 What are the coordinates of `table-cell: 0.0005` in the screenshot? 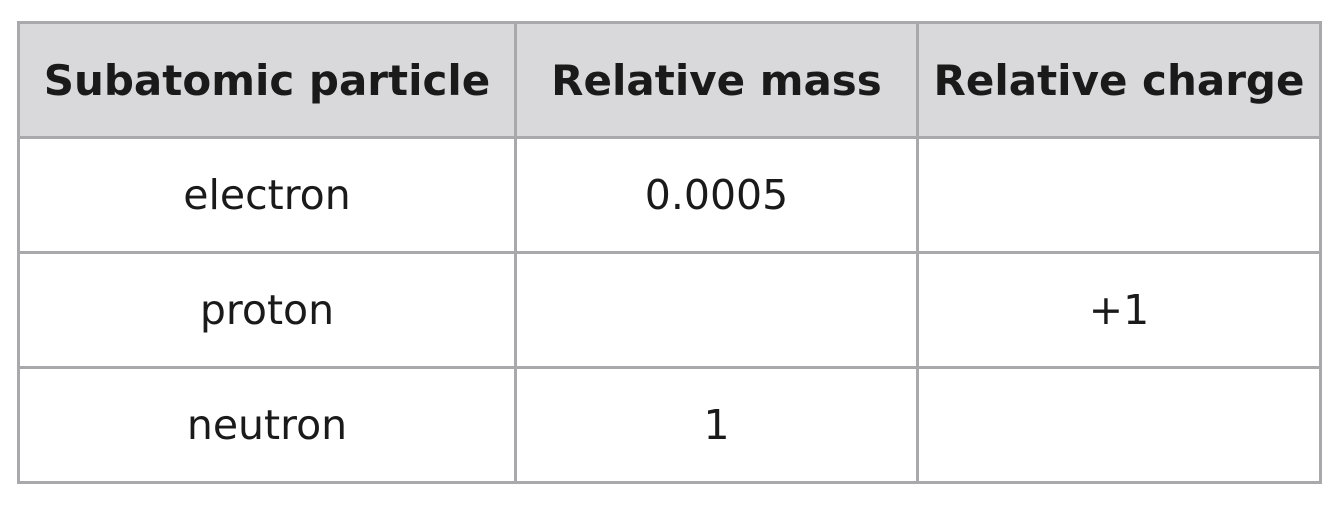 It's located at (716, 195).